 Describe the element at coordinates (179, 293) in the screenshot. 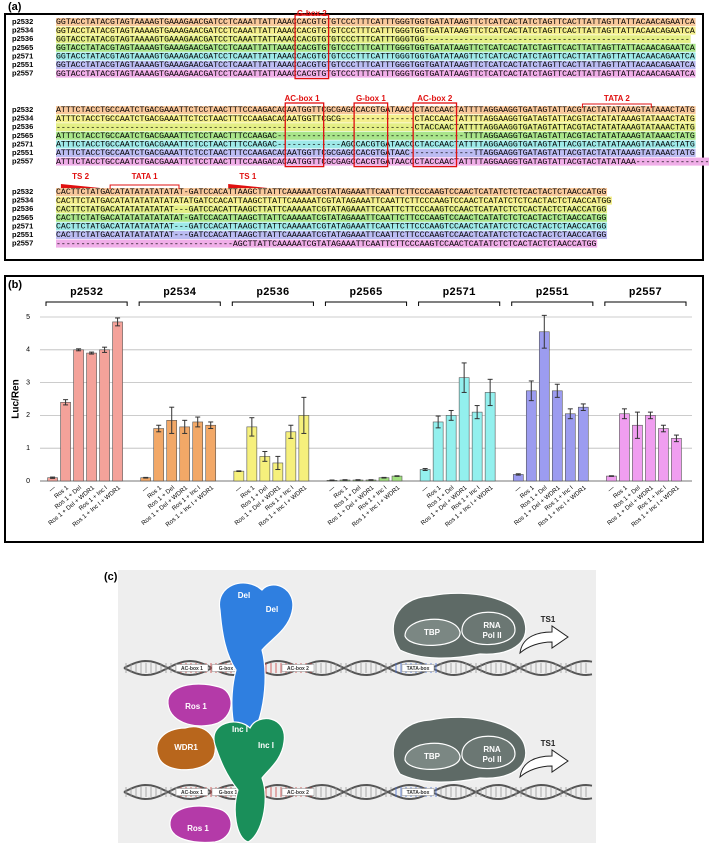

I see `group-header: p2534` at that location.